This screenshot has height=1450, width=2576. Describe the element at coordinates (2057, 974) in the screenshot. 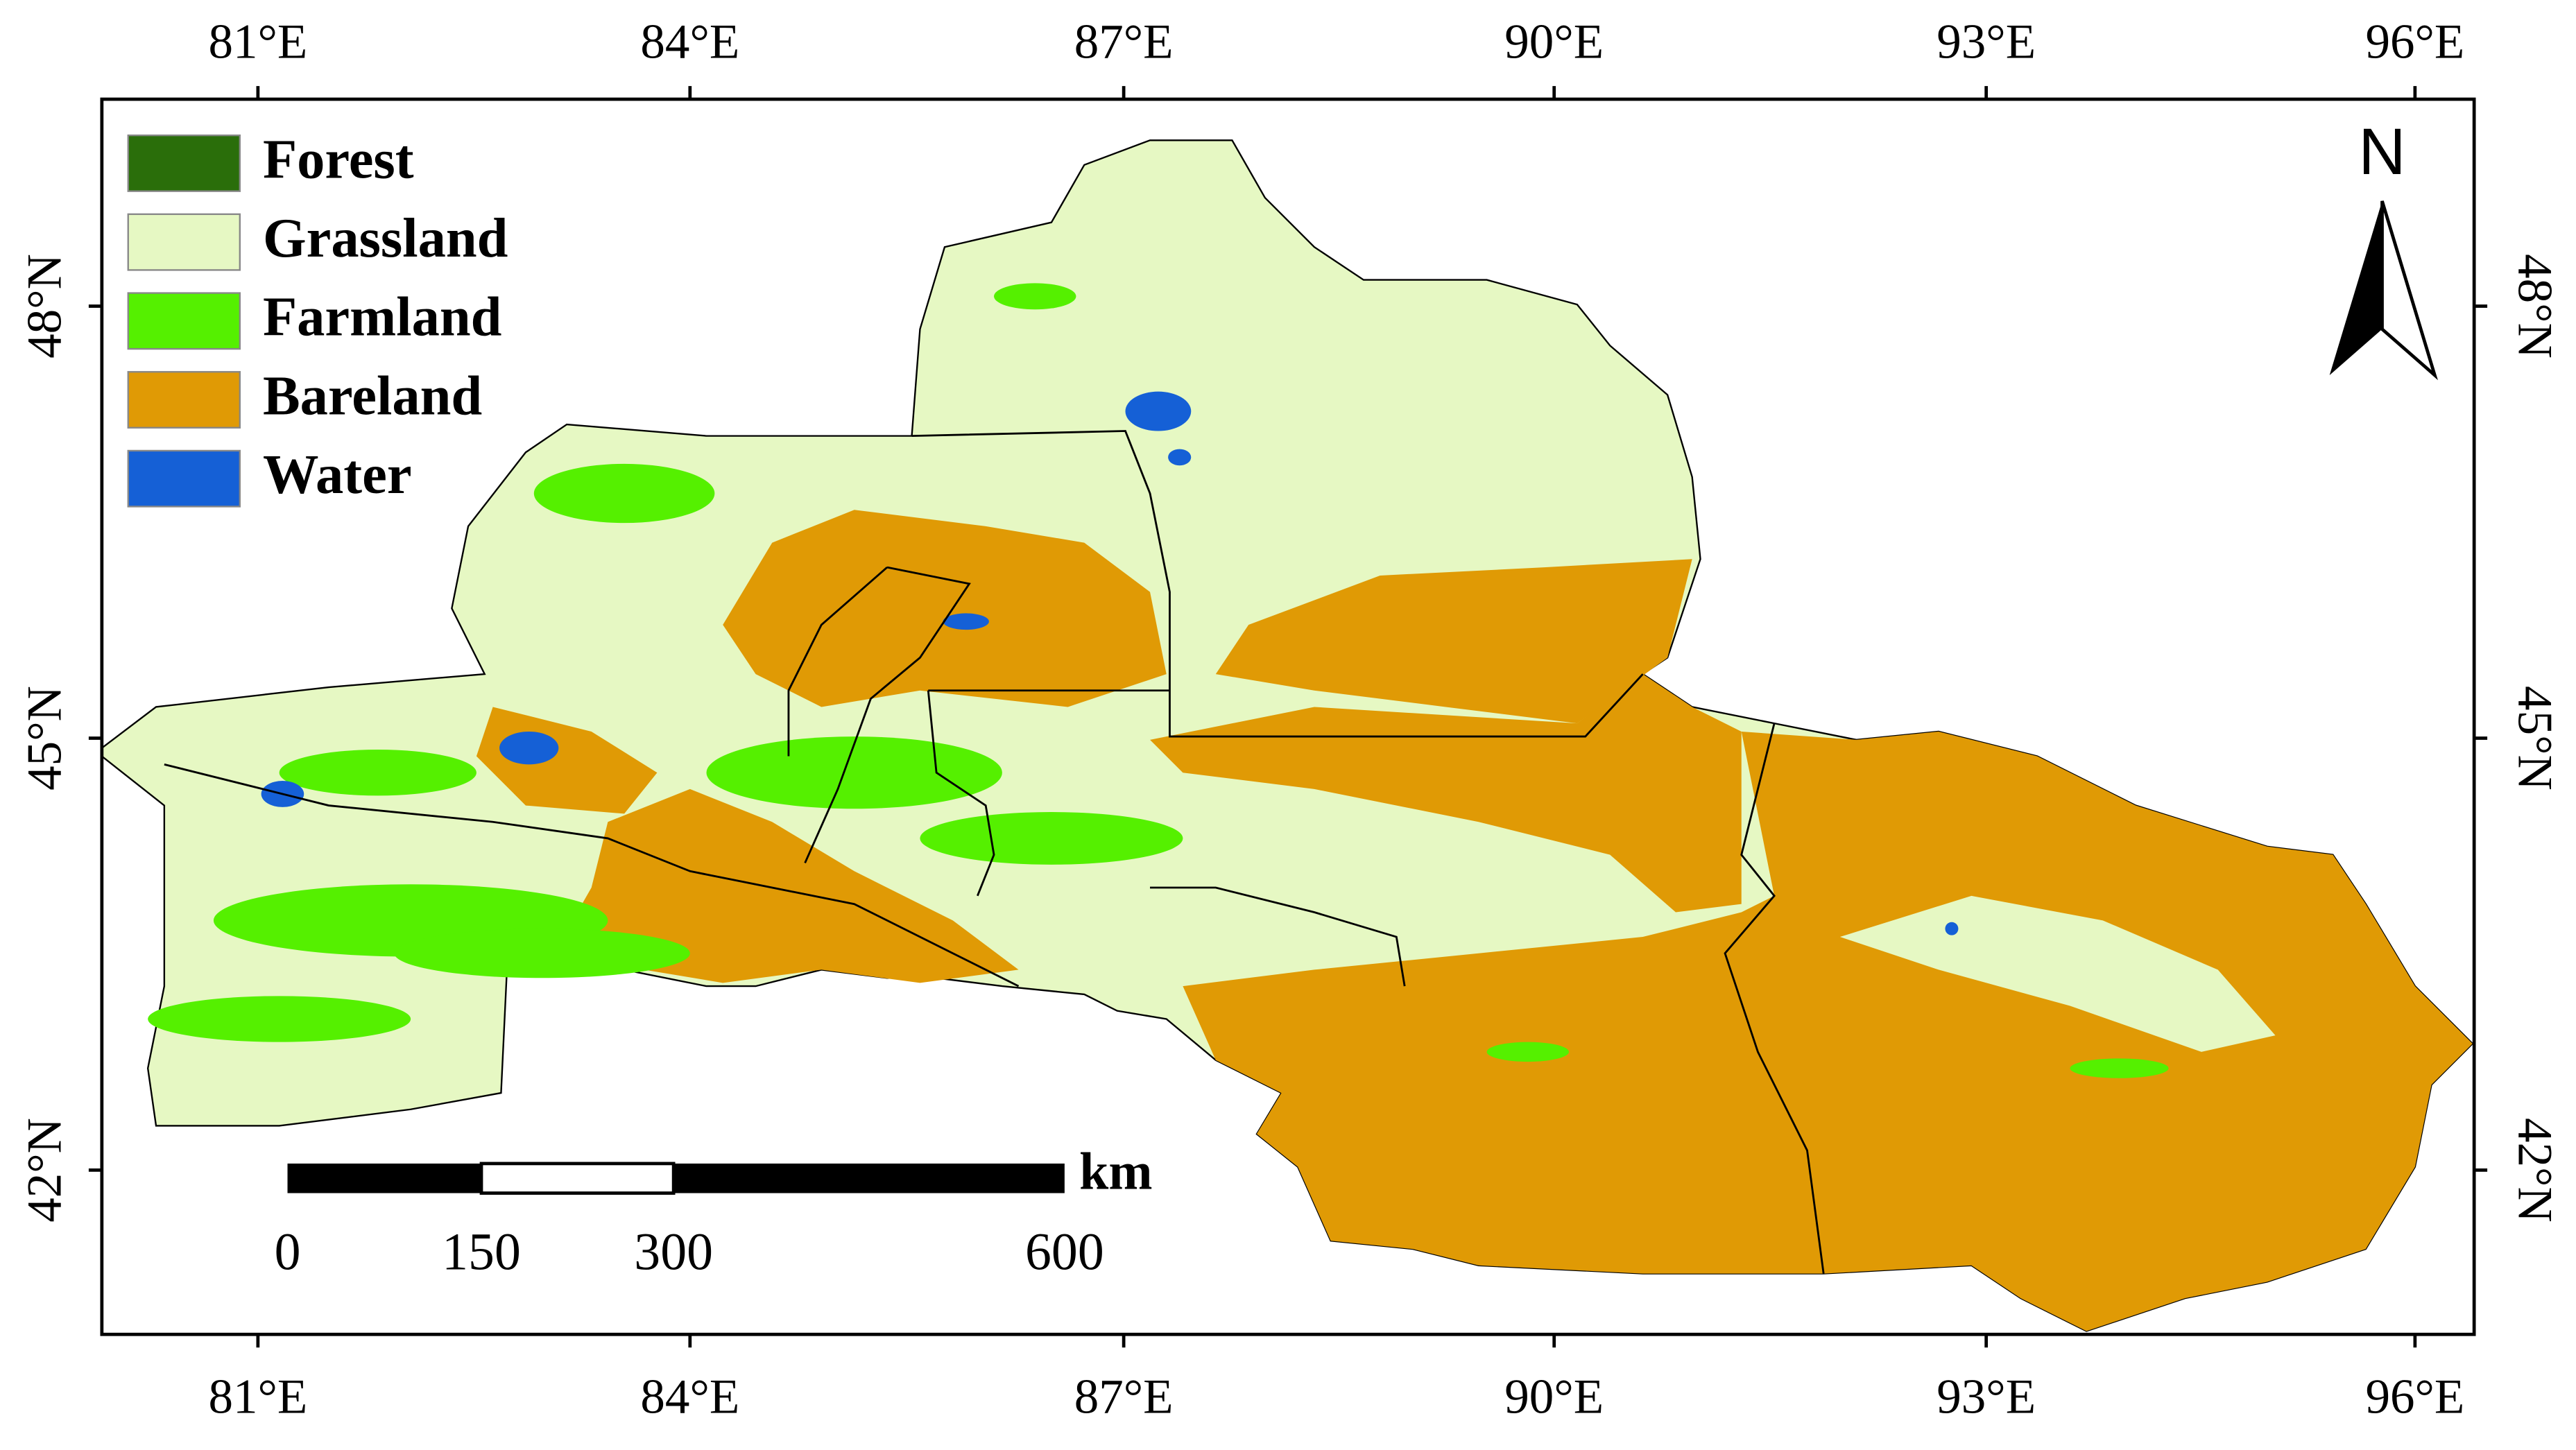

I see `region-grassland` at that location.